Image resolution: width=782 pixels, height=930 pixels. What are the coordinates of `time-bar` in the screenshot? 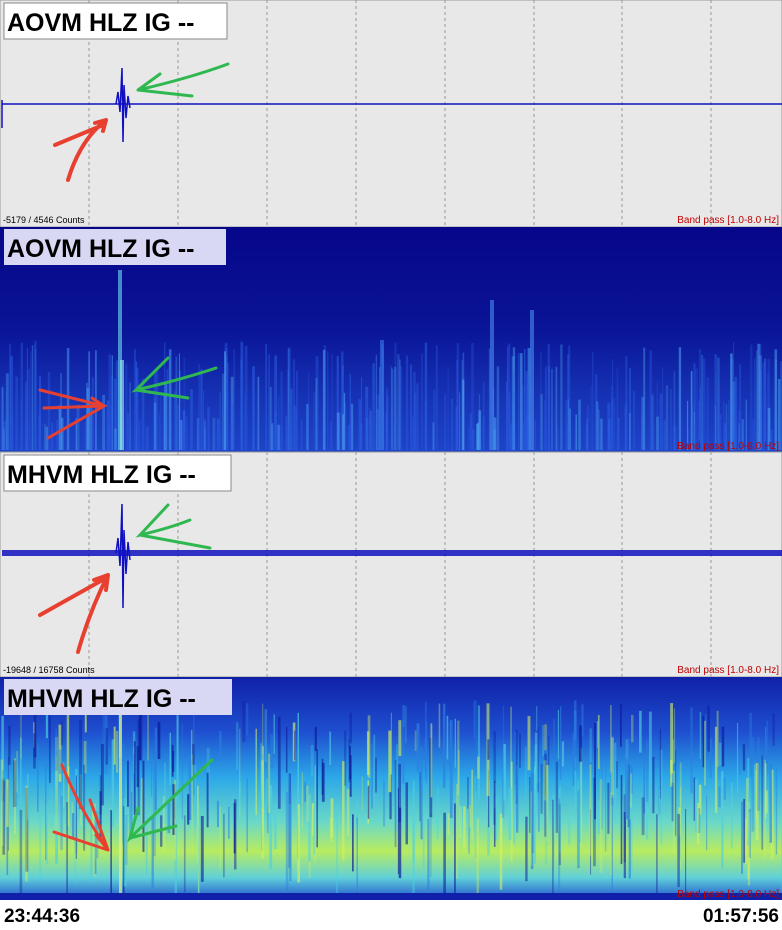 It's located at (391, 915).